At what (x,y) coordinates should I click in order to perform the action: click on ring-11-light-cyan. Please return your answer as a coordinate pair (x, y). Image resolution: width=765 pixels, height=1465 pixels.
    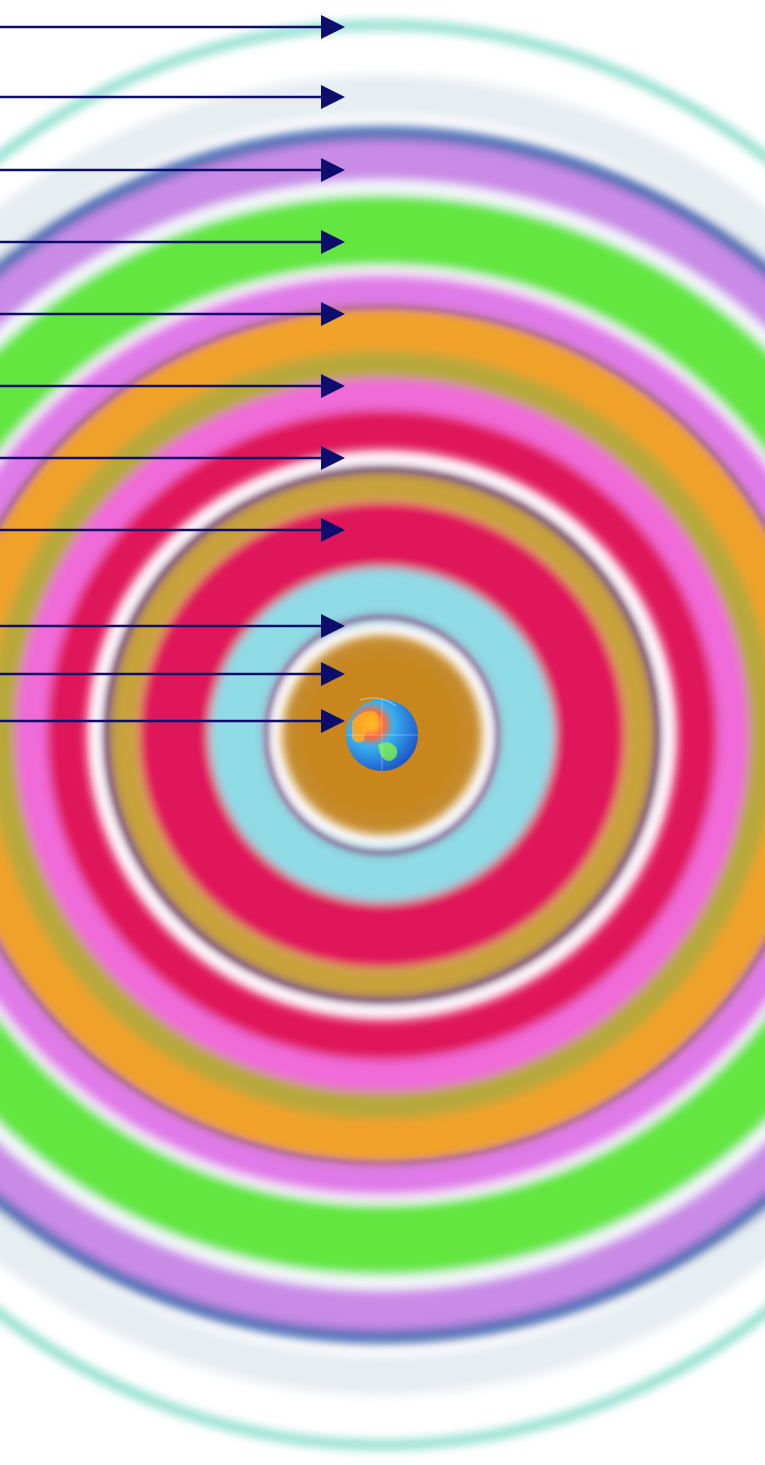
    Looking at the image, I should click on (382, 735).